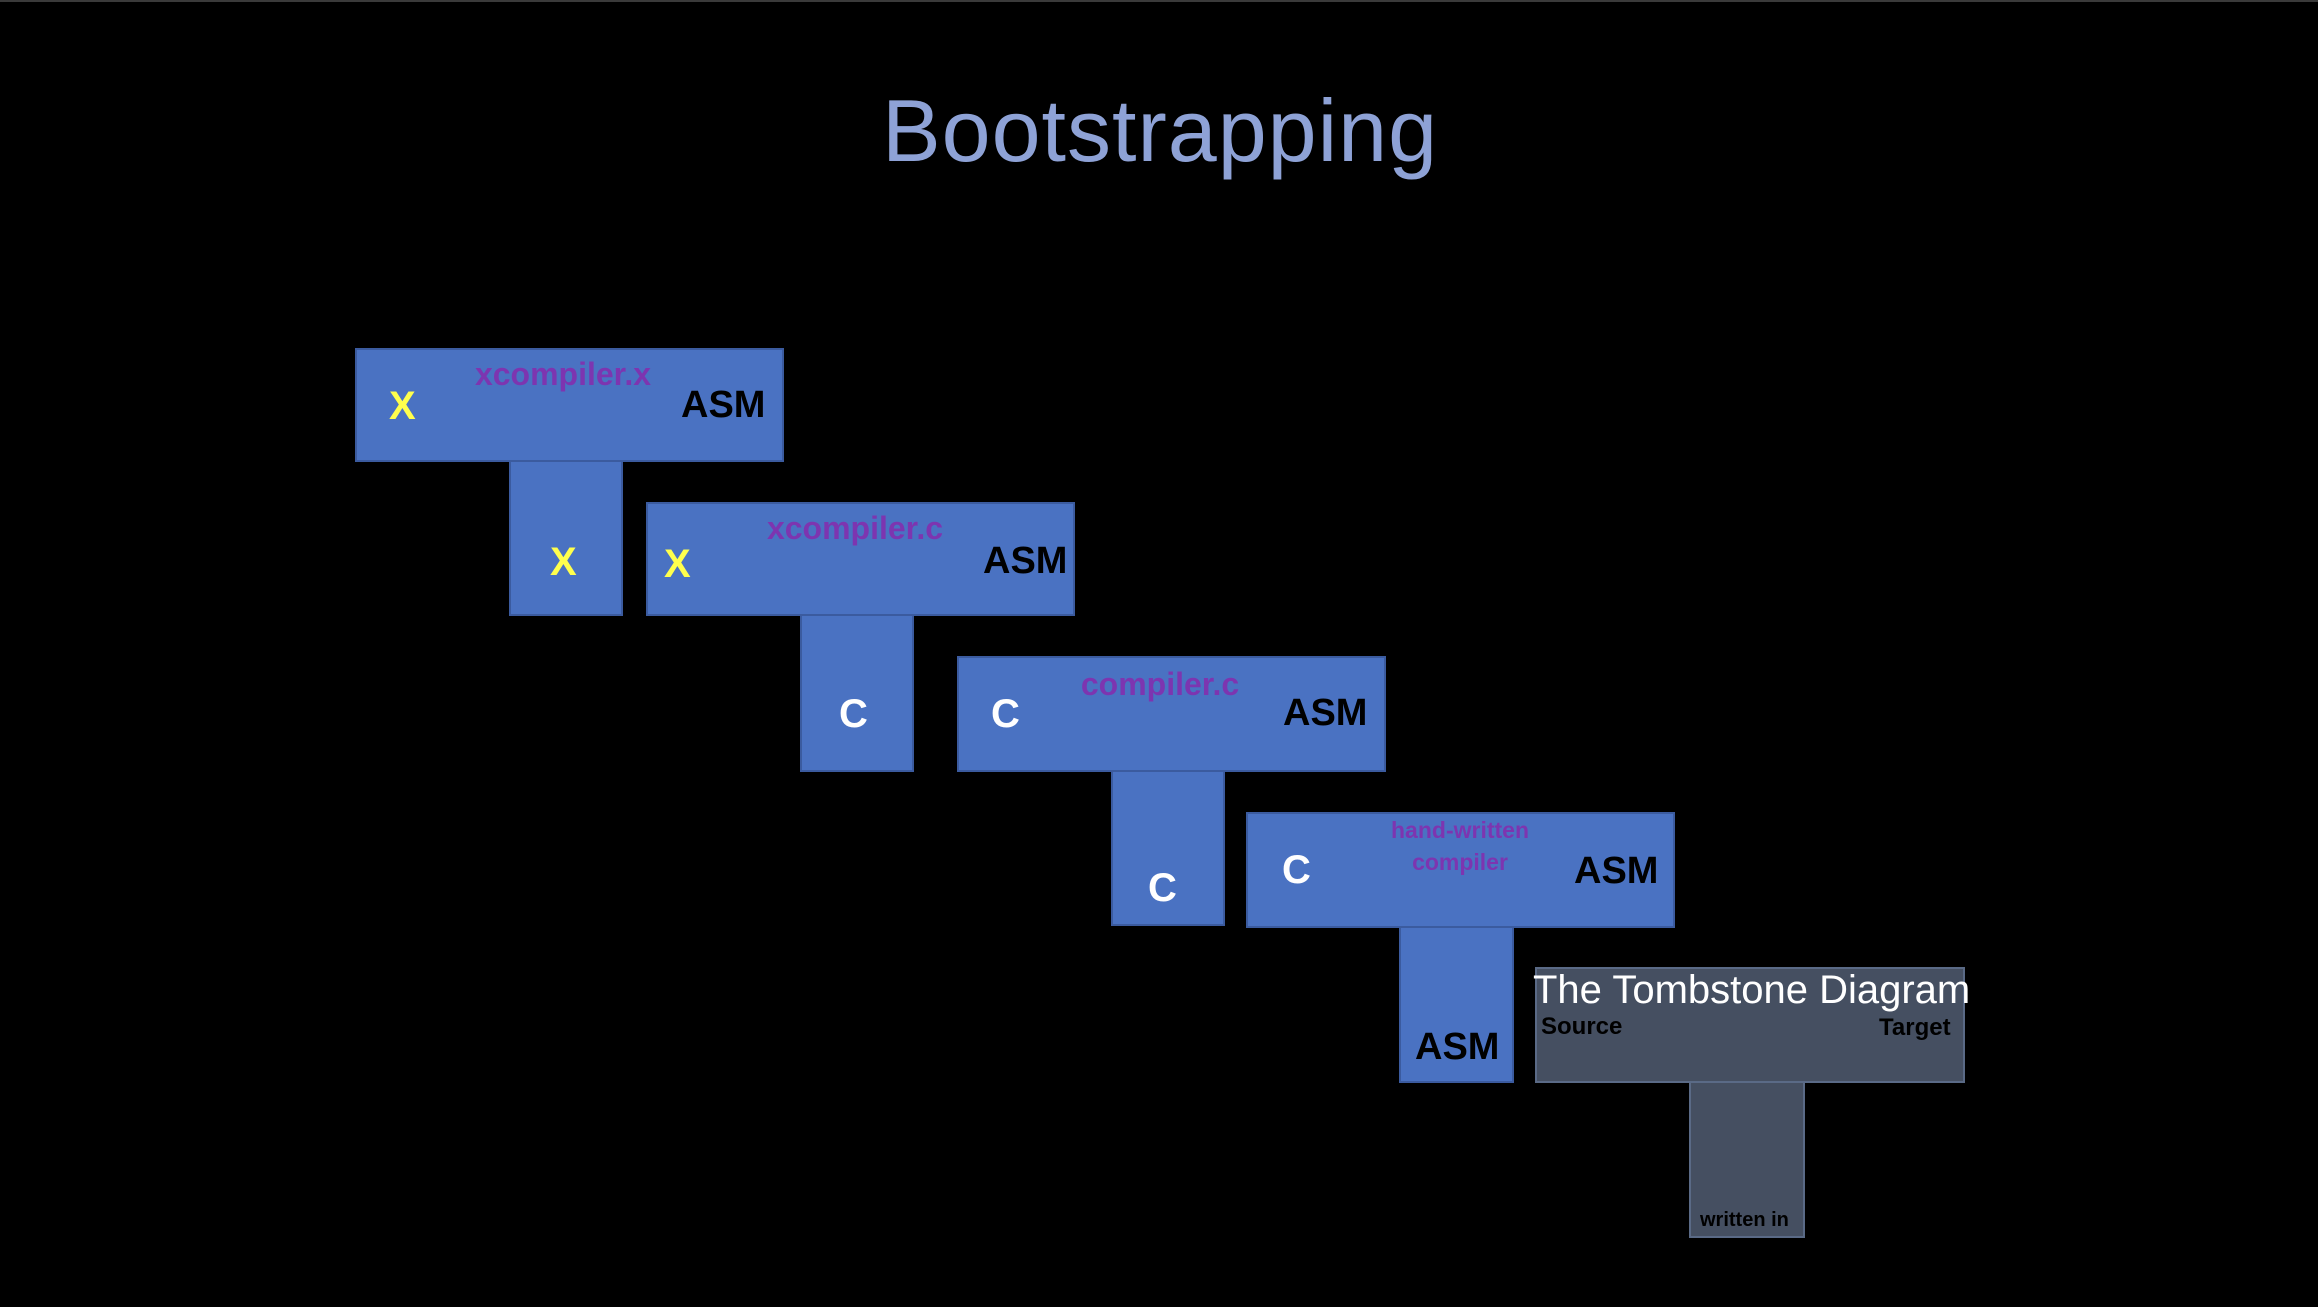 This screenshot has height=1310, width=2320. Describe the element at coordinates (1750, 1025) in the screenshot. I see `legend-top-bar` at that location.